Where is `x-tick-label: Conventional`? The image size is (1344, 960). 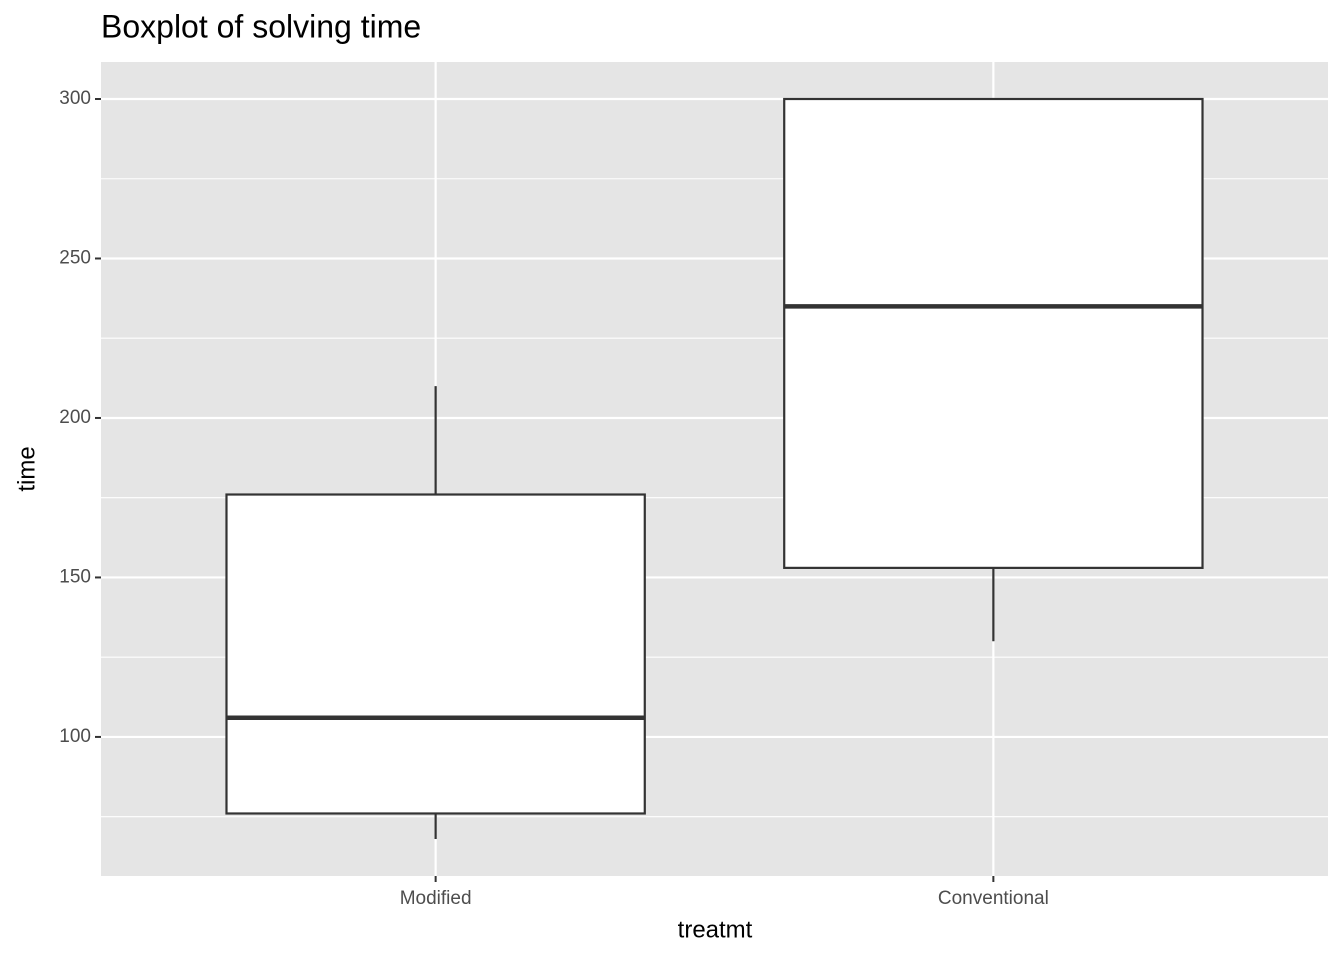 x-tick-label: Conventional is located at coordinates (993, 898).